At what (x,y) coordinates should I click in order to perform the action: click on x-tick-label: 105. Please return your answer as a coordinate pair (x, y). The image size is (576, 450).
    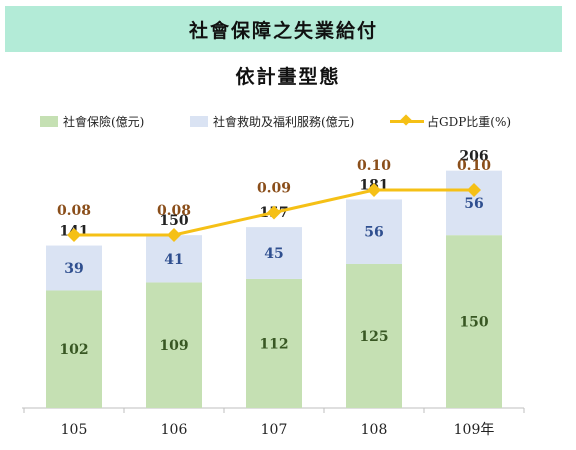
    Looking at the image, I should click on (74, 430).